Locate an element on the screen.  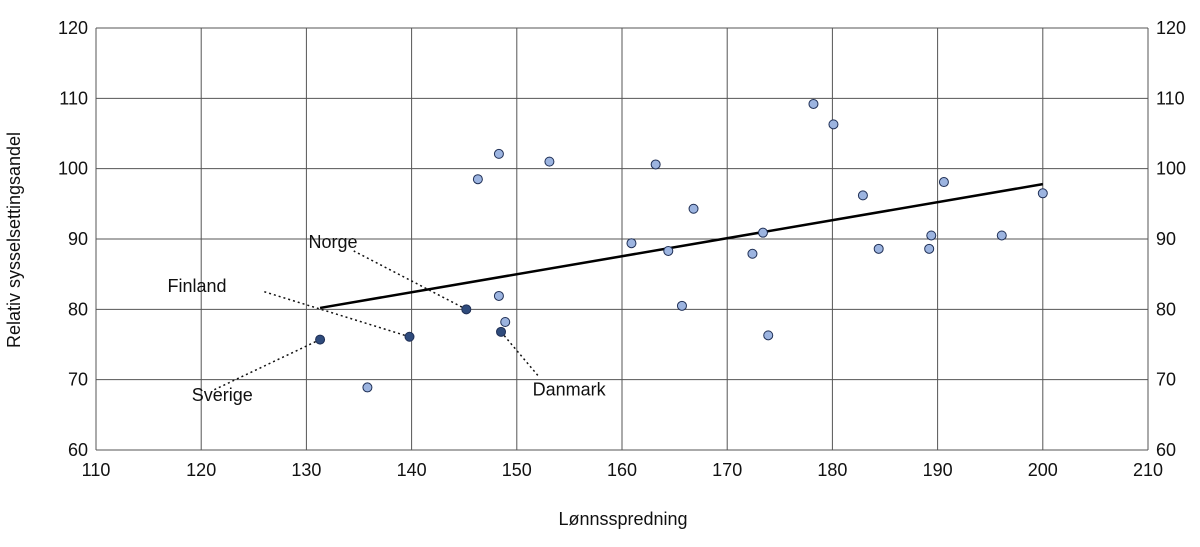
trend-line is located at coordinates (681, 246).